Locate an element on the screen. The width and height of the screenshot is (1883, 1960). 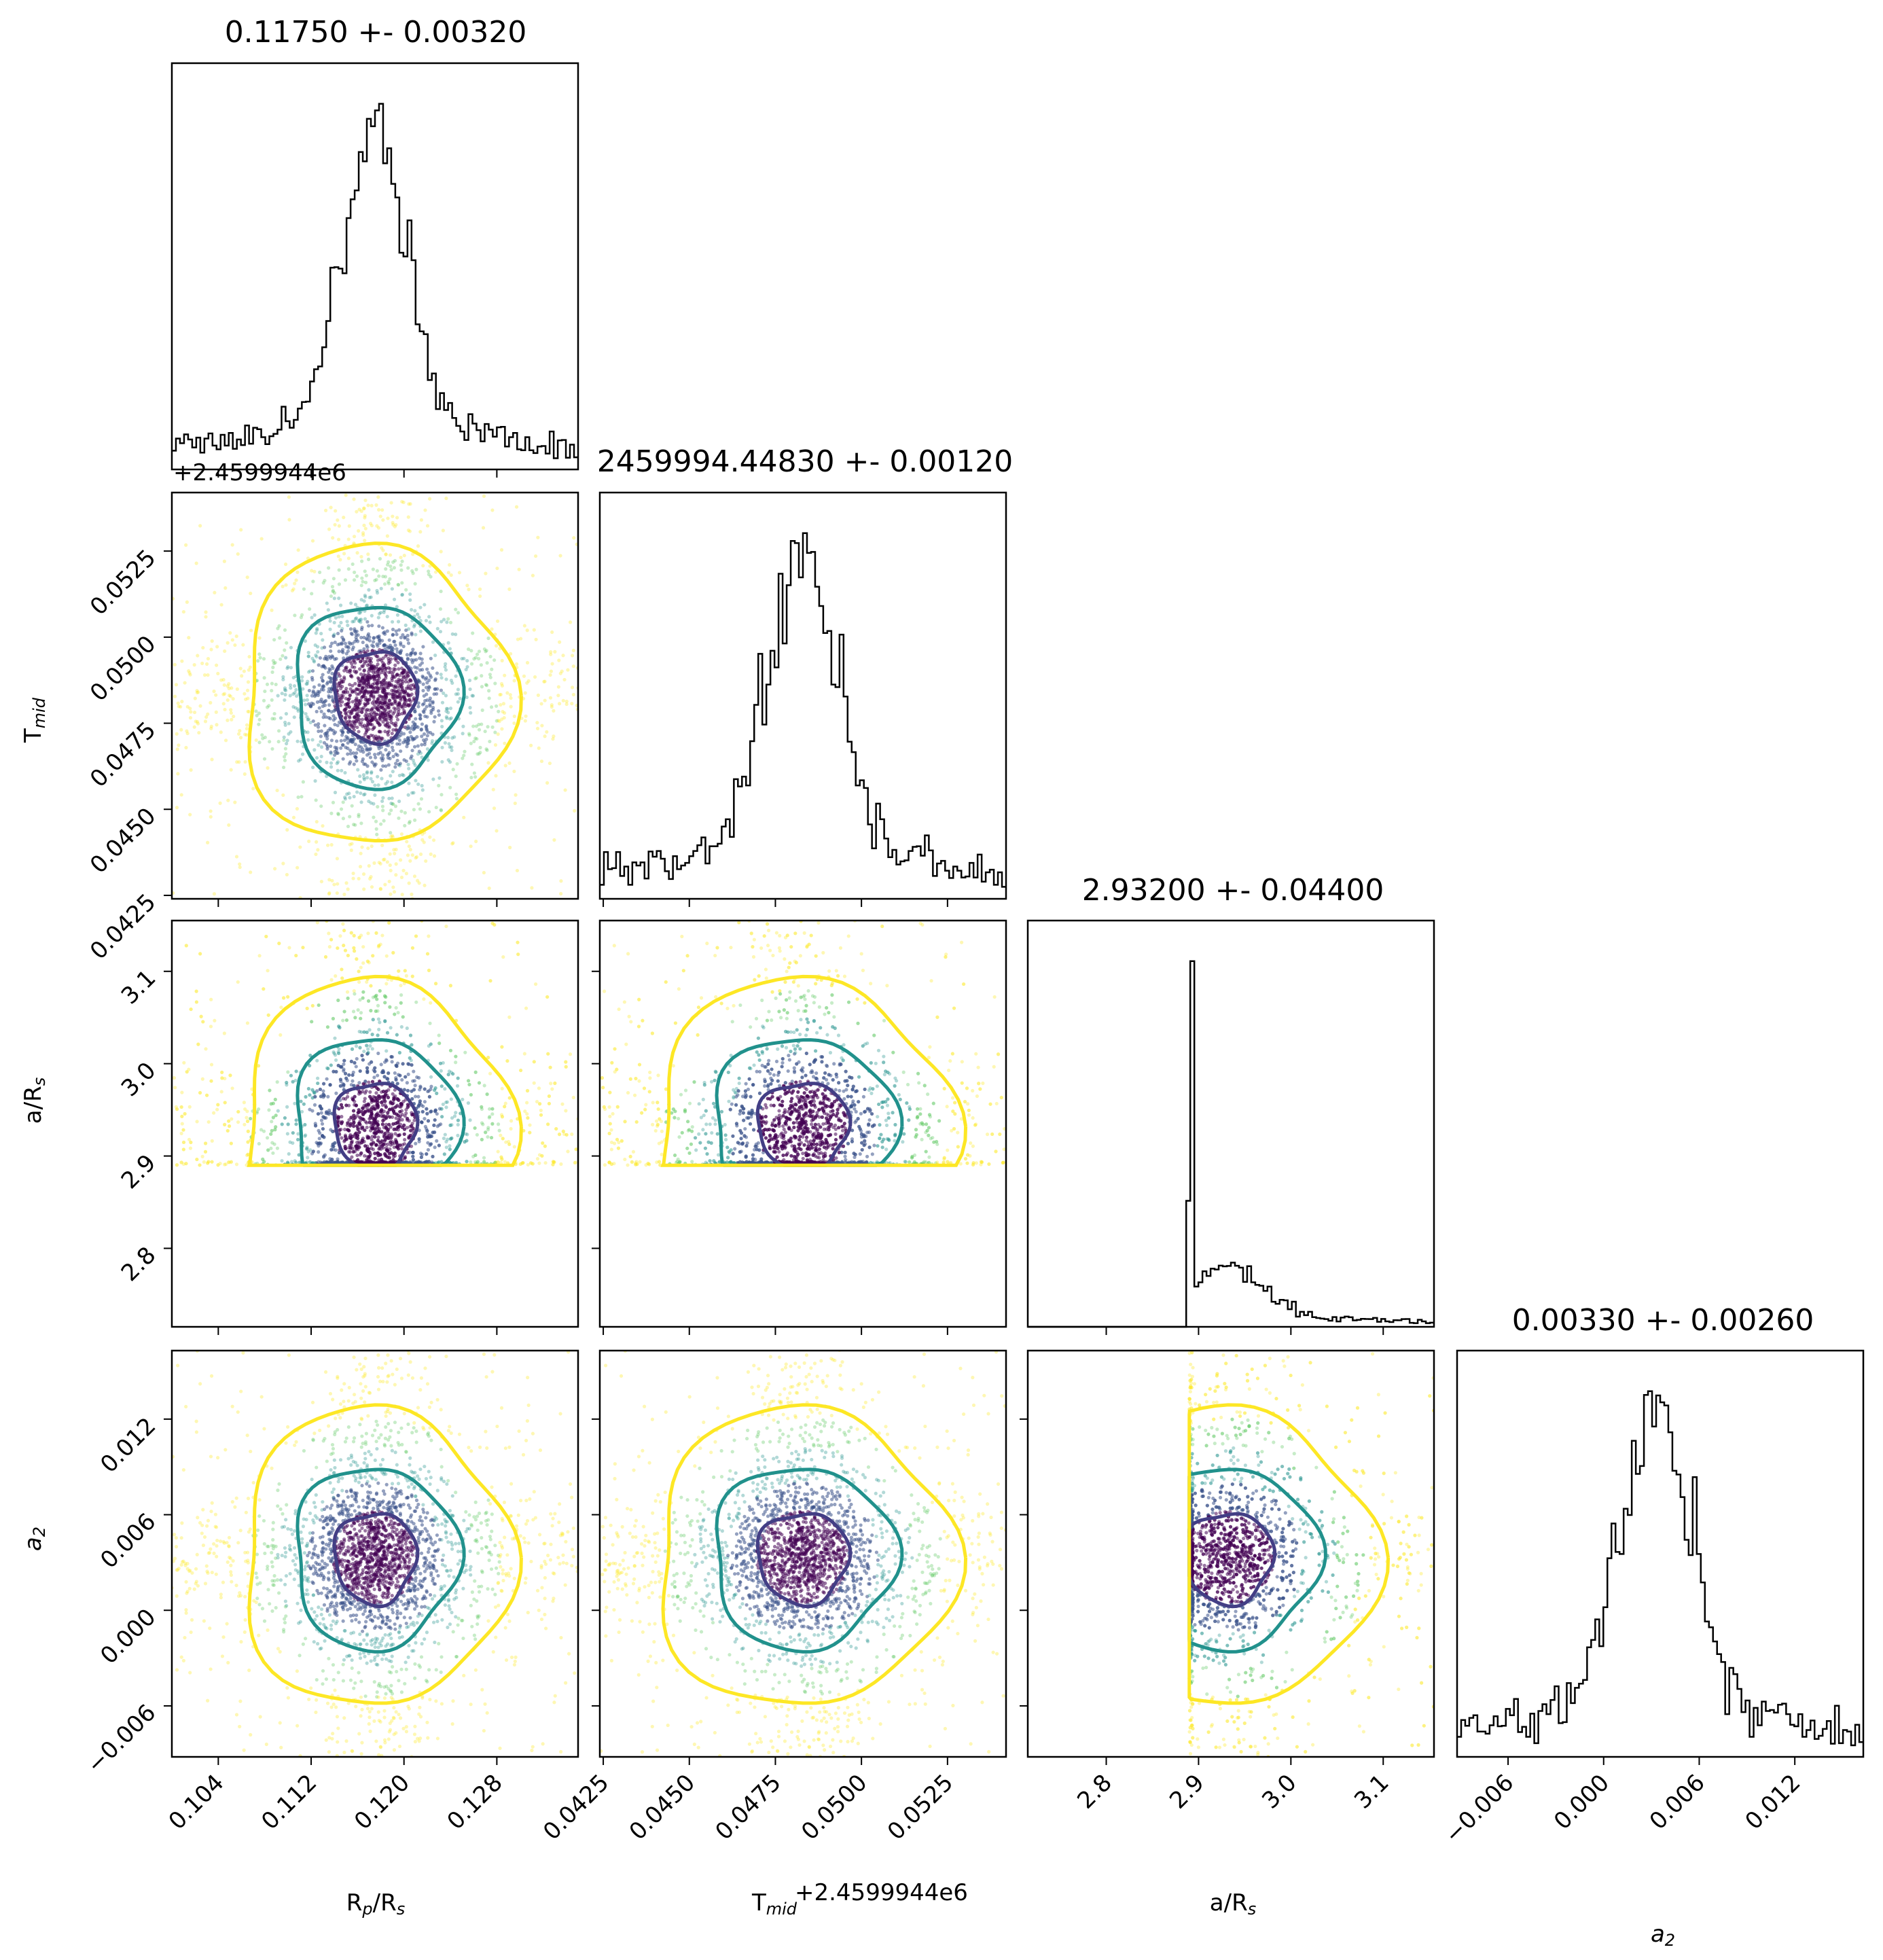
xlabel-rp-rs: Rp/Rs is located at coordinates (375, 1904).